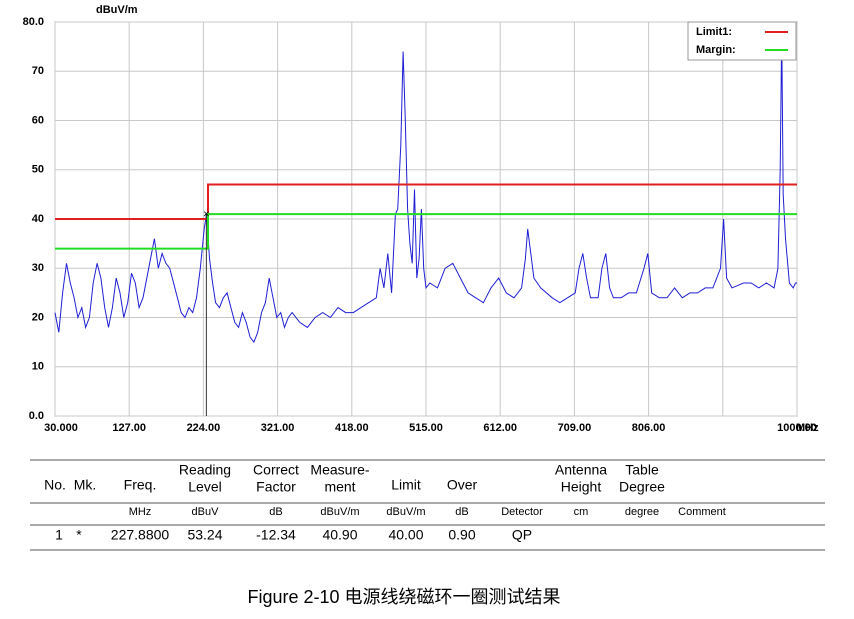 The image size is (854, 619). I want to click on table-header: Antenna, so click(581, 470).